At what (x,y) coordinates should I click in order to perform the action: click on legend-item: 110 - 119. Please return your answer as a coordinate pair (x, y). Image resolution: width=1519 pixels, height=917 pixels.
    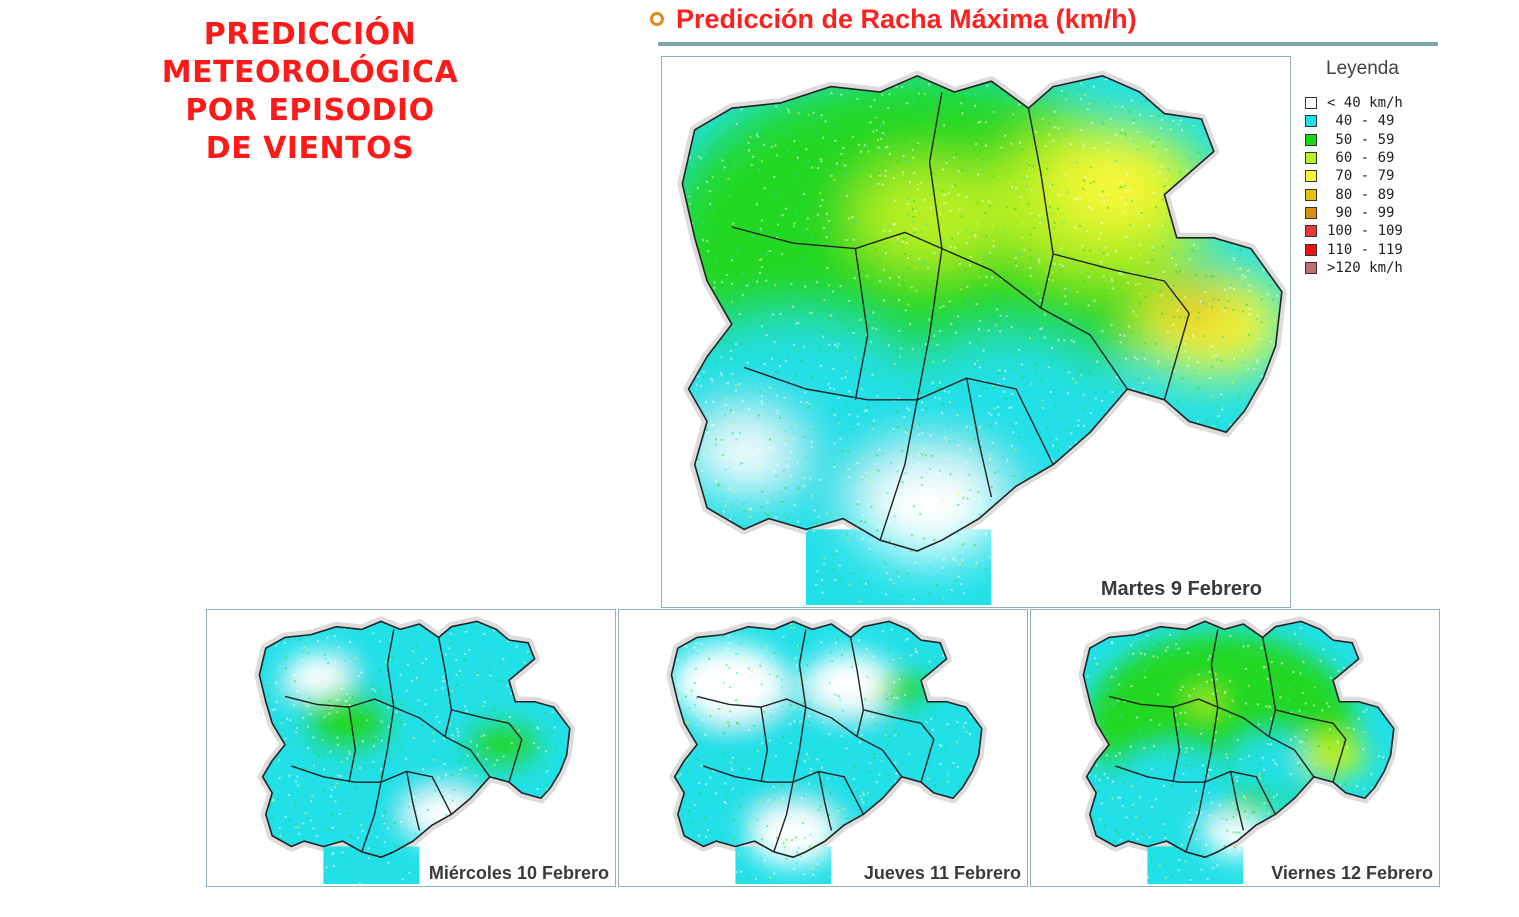
    Looking at the image, I should click on (1377, 249).